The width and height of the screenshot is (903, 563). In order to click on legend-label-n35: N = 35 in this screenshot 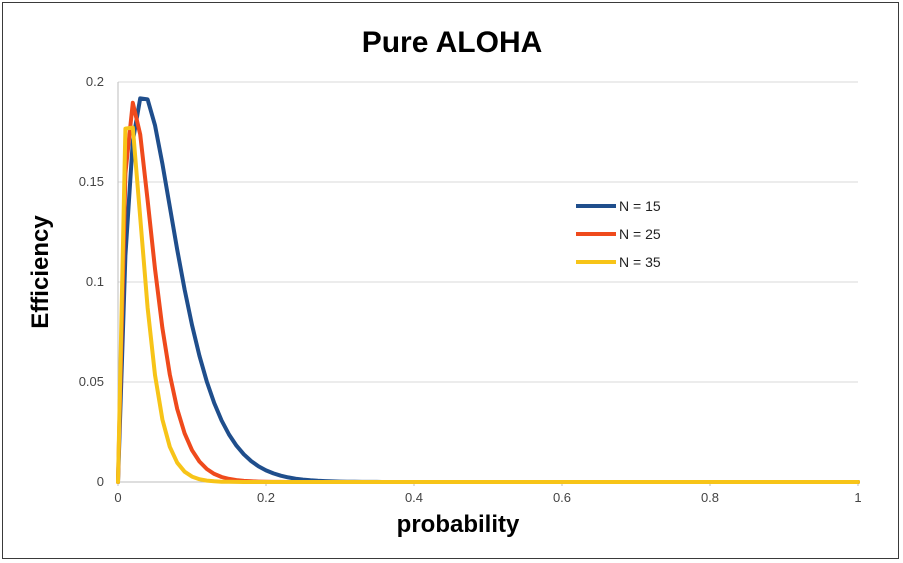, I will do `click(640, 262)`.